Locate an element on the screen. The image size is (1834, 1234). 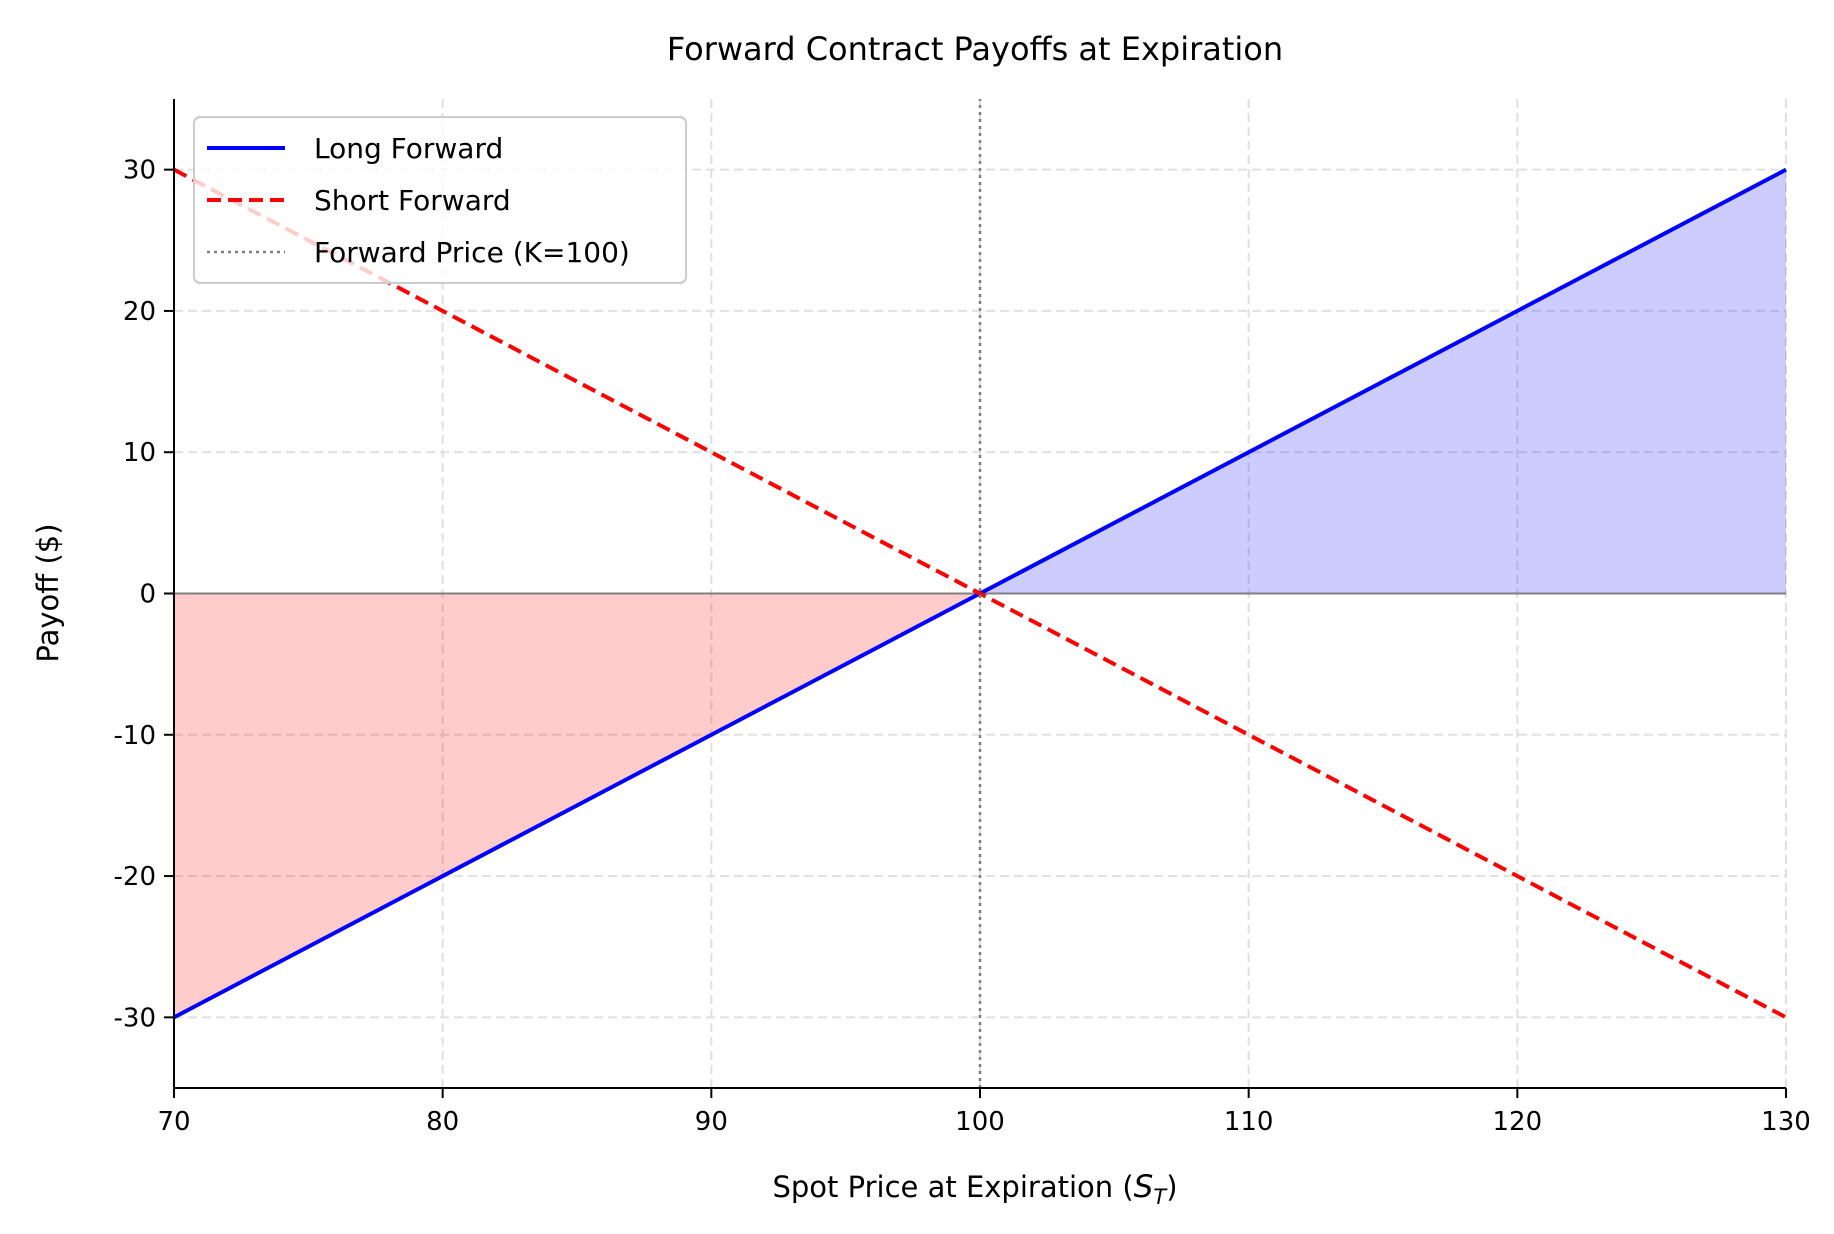
x-tick-label: 100 is located at coordinates (980, 1122).